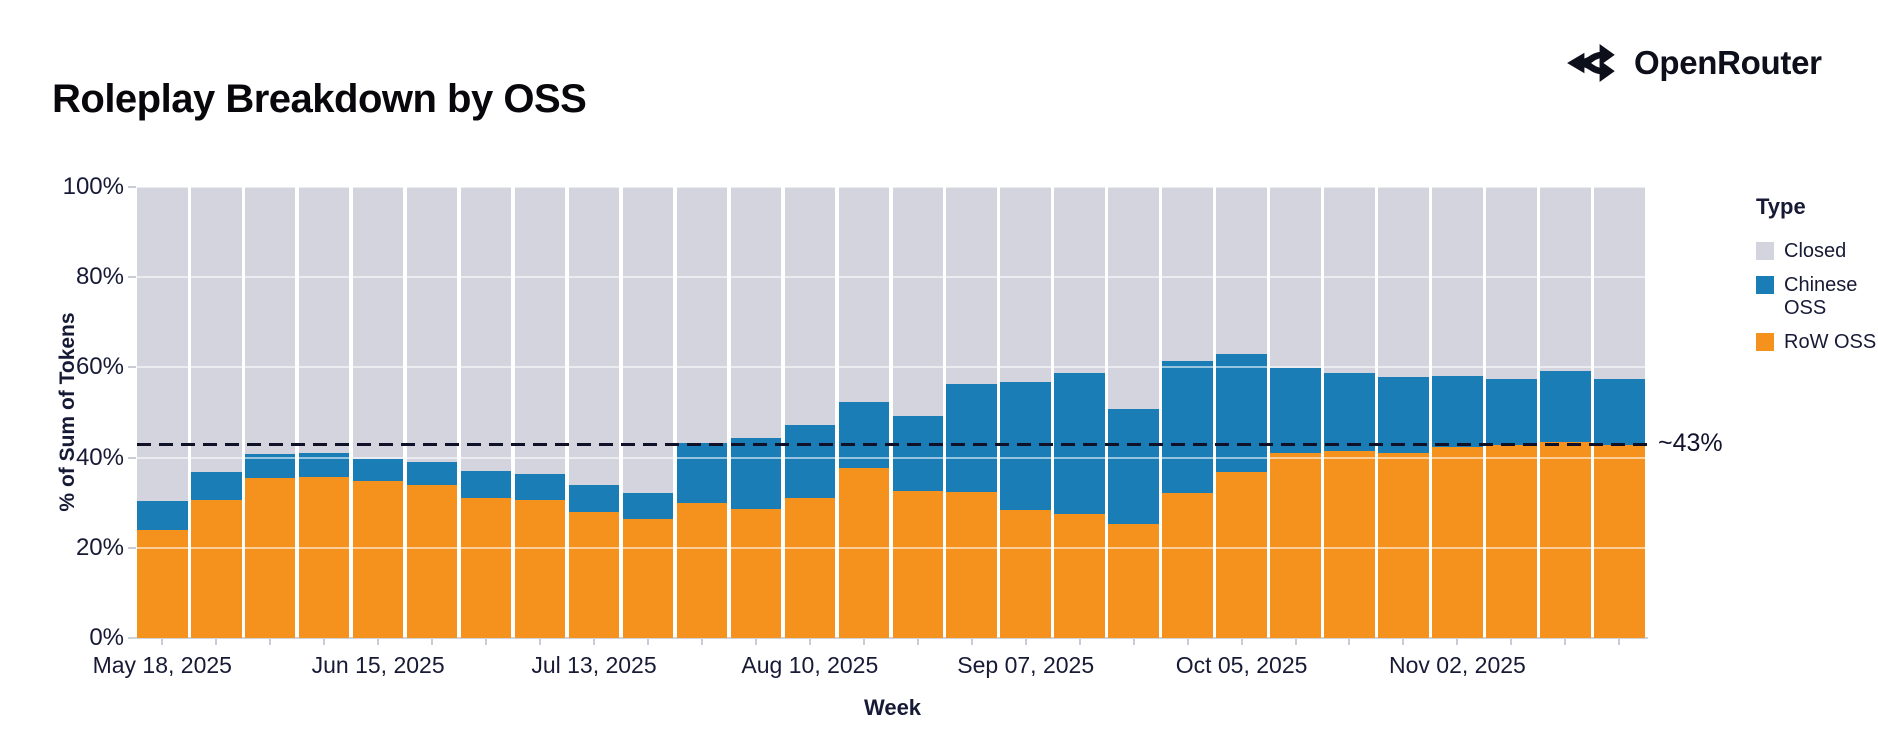 This screenshot has height=730, width=1878. Describe the element at coordinates (99, 277) in the screenshot. I see `y-tick-label: 80%` at that location.